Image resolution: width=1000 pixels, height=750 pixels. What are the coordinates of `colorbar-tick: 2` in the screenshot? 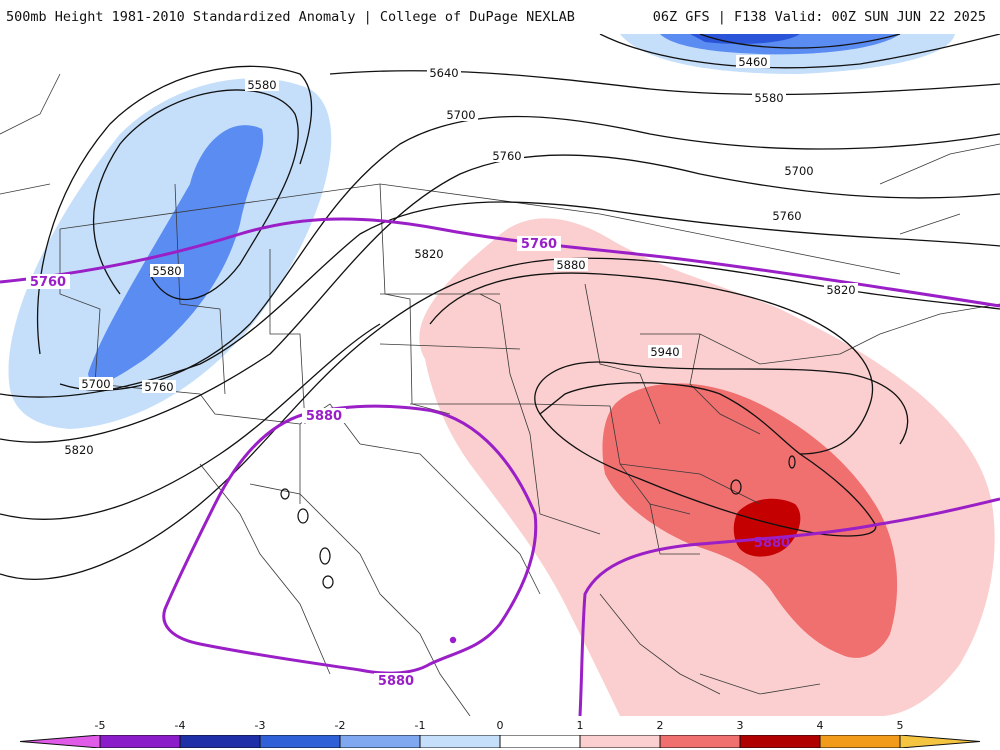 It's located at (660, 725).